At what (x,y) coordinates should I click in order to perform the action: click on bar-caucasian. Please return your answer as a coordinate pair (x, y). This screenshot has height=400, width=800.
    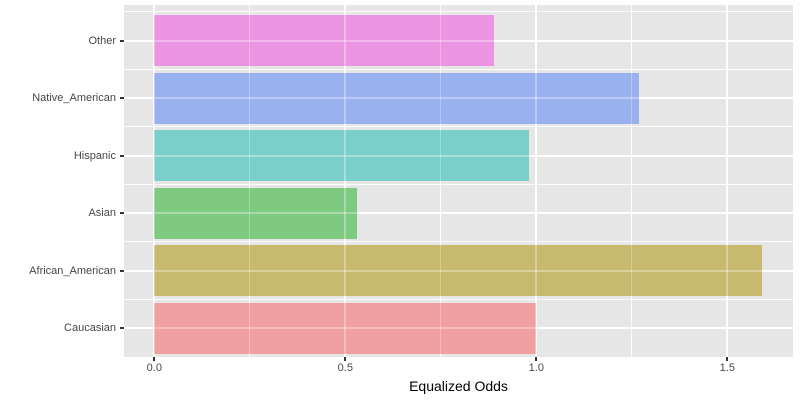
    Looking at the image, I should click on (345, 328).